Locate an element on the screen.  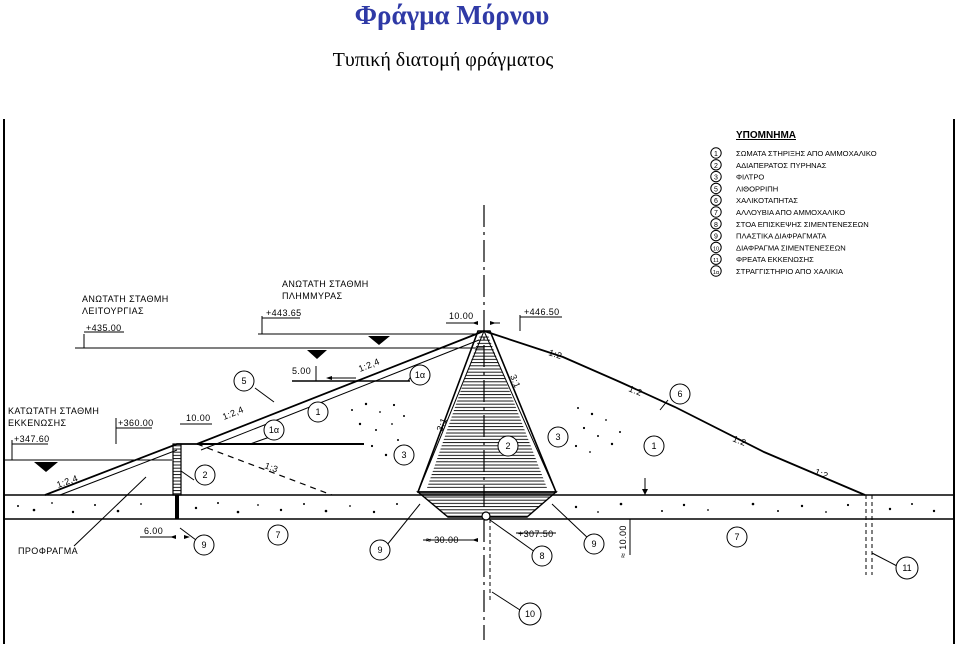
legend-number: 9 is located at coordinates (716, 237).